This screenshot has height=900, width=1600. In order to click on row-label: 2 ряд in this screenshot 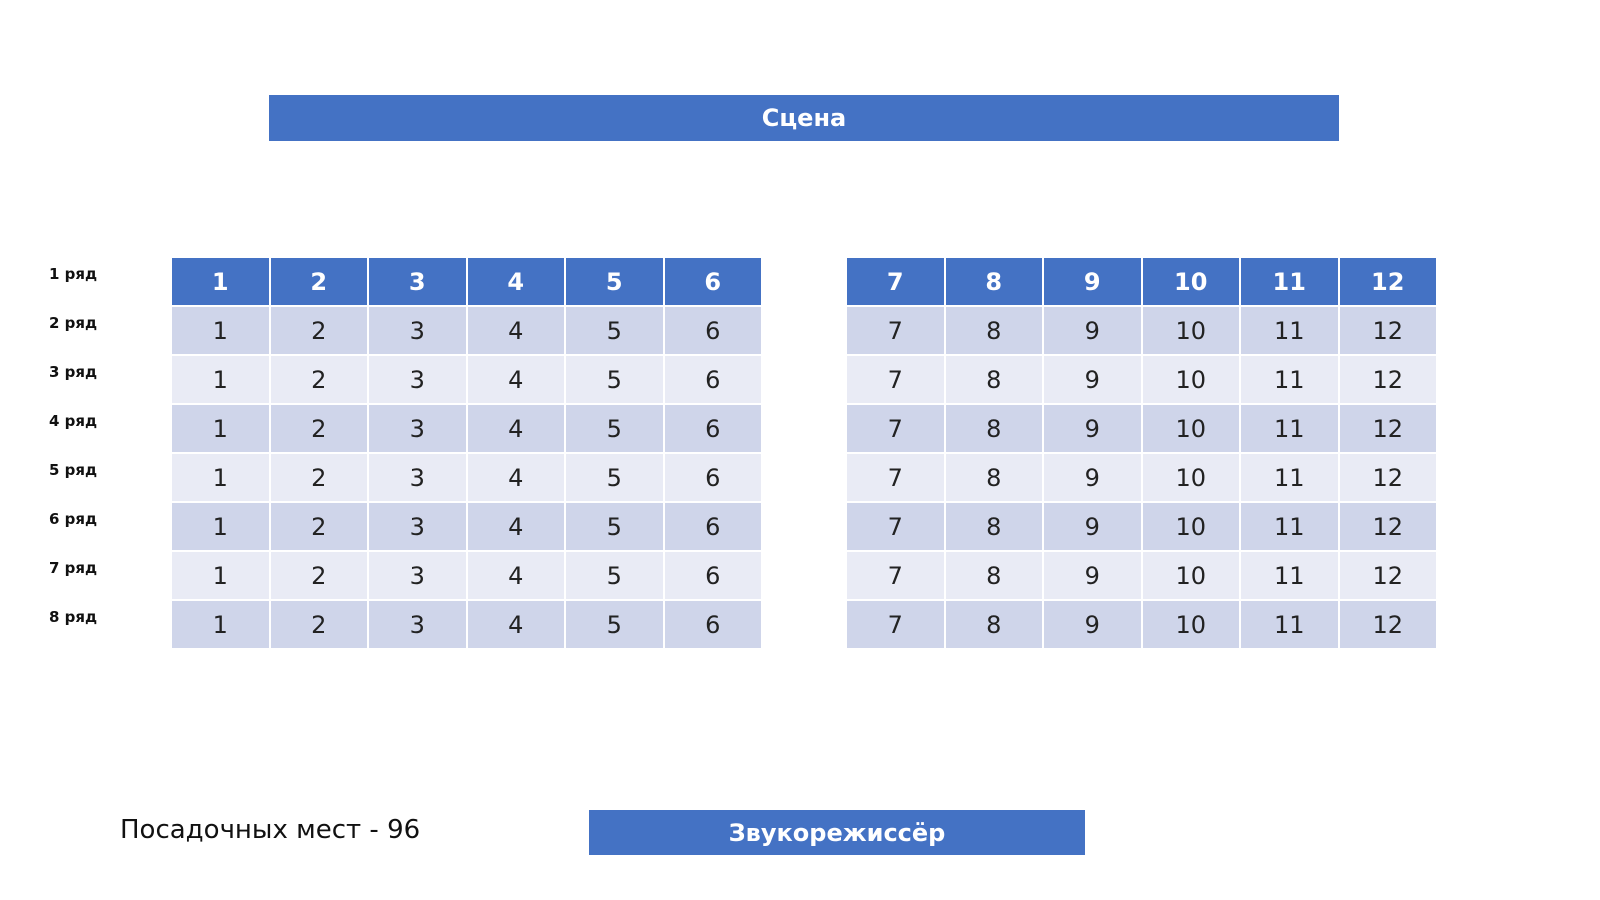, I will do `click(73, 323)`.